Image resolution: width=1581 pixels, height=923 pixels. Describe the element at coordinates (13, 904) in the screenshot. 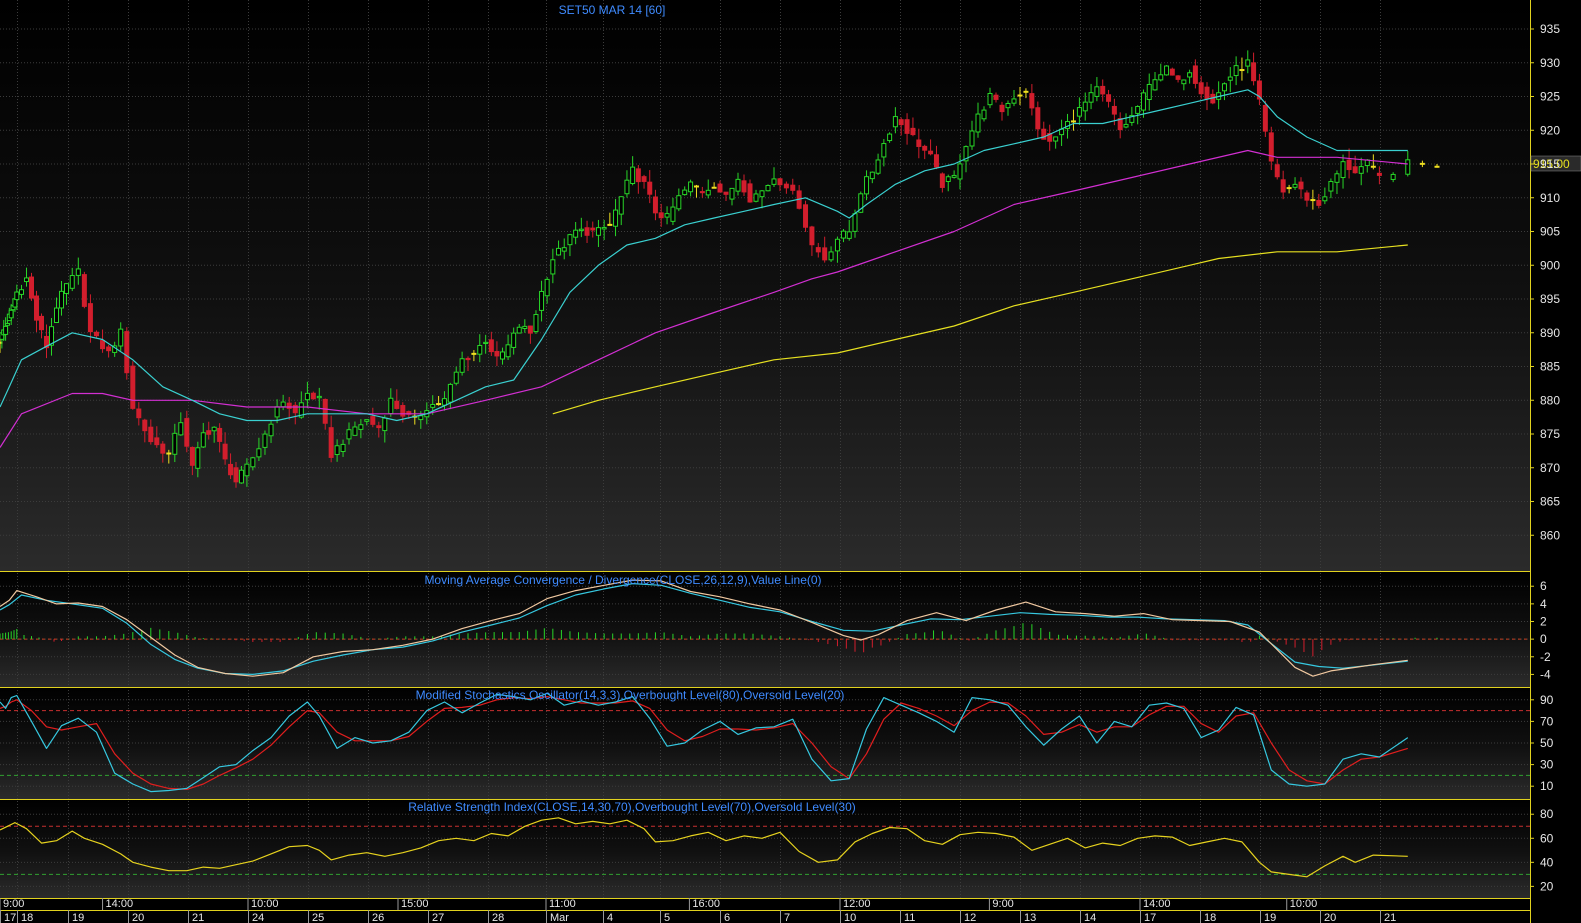

I see `time-tick-label: 9:00` at that location.